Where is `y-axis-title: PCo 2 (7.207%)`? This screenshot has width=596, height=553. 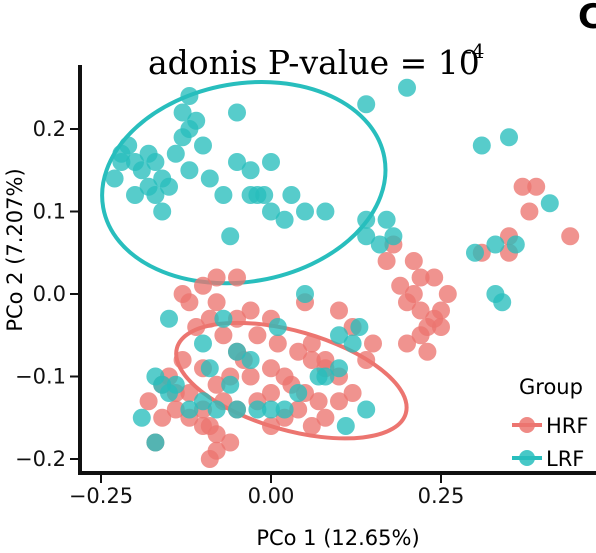
y-axis-title: PCo 2 (7.207%) is located at coordinates (15, 249).